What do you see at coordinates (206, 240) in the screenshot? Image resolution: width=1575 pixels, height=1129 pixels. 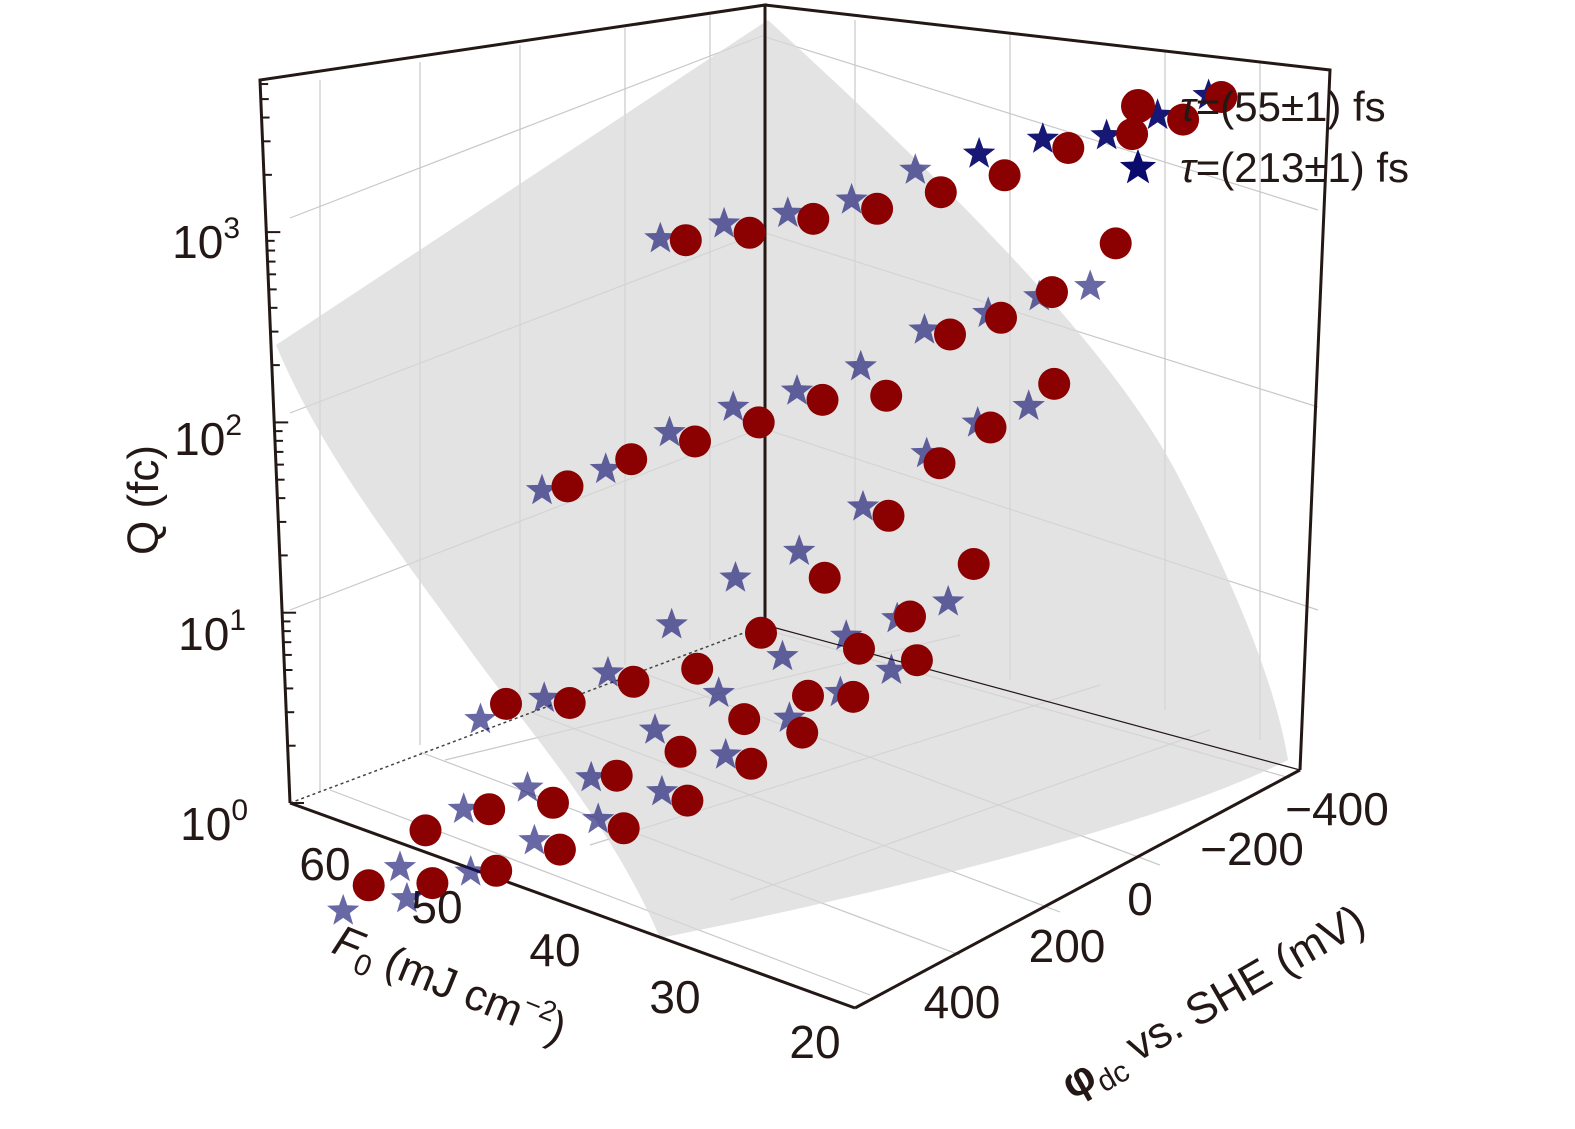 I see `z-tick-label-3: 10³` at bounding box center [206, 240].